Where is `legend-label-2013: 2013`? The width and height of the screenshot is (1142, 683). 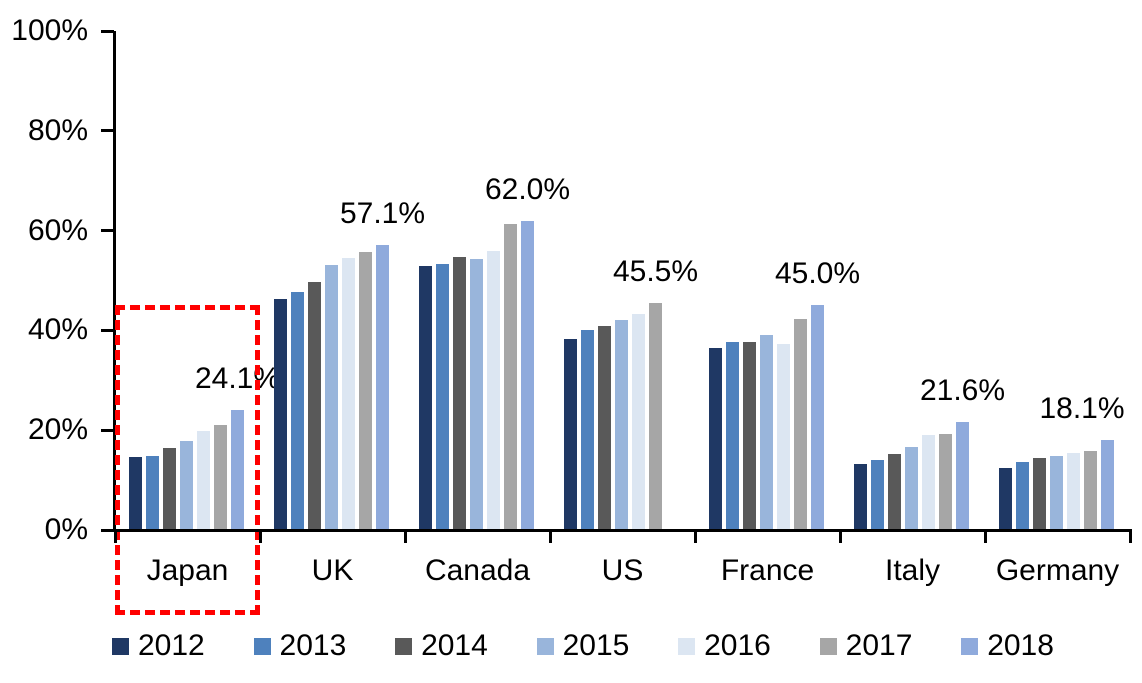 legend-label-2013: 2013 is located at coordinates (313, 645).